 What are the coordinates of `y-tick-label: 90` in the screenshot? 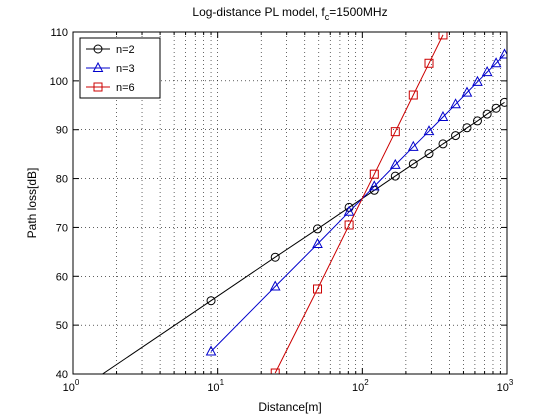 It's located at (62, 131).